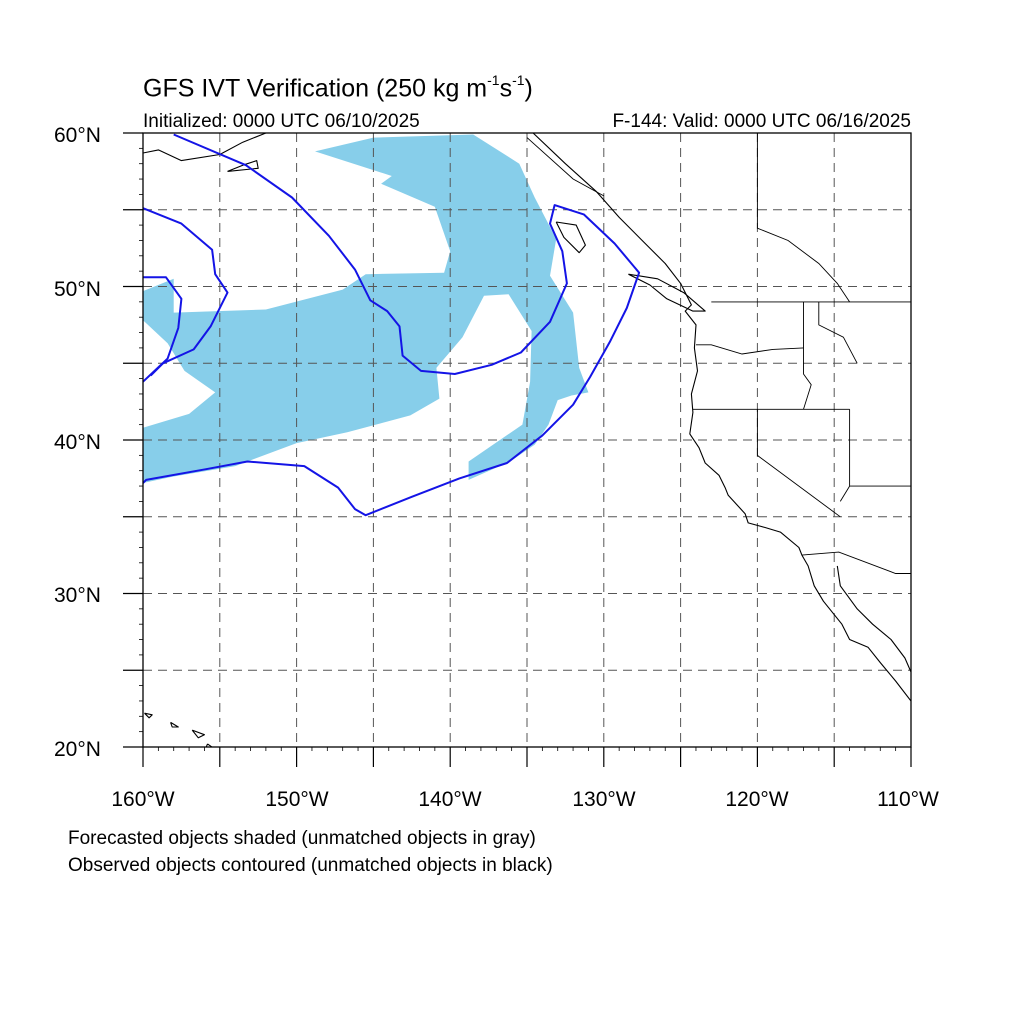  Describe the element at coordinates (856, 562) in the screenshot. I see `us-mexico-border` at that location.